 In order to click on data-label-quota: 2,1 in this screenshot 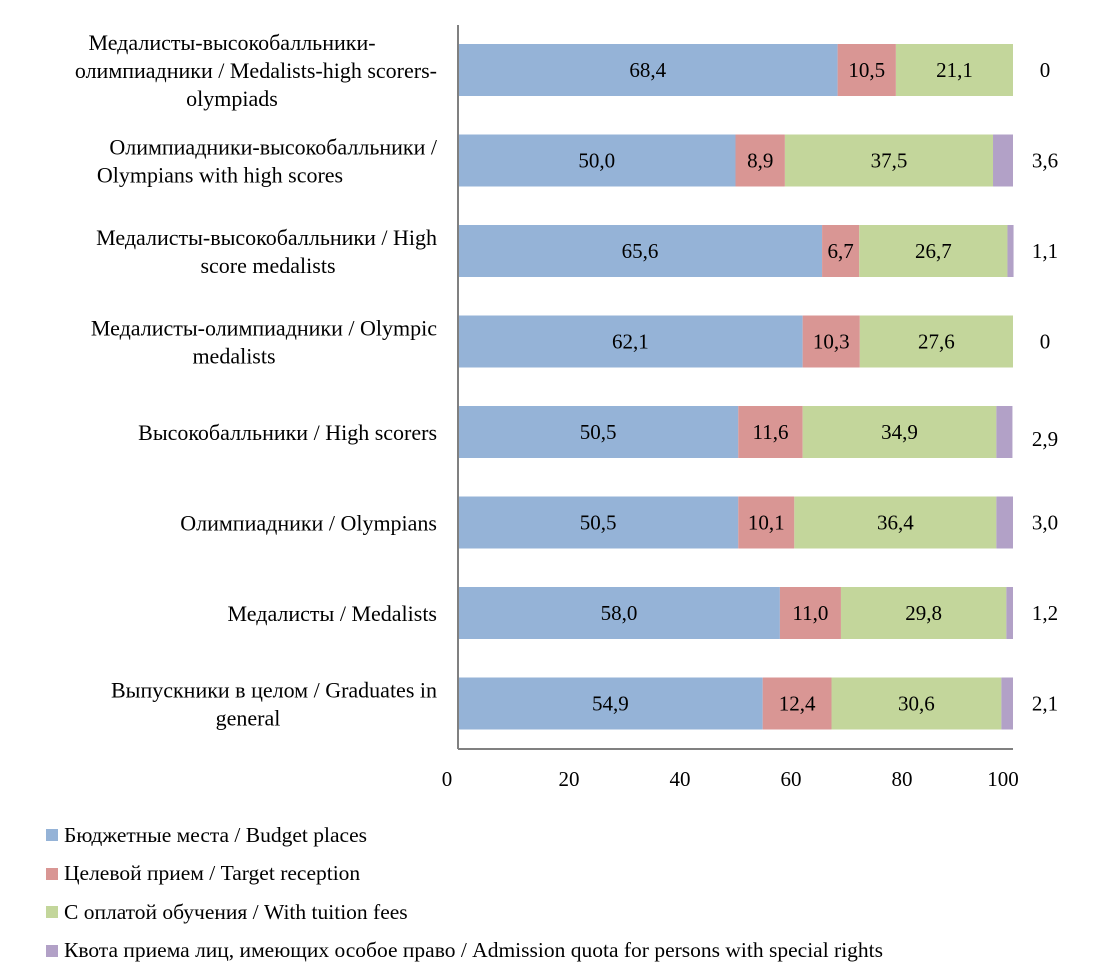, I will do `click(1045, 704)`.